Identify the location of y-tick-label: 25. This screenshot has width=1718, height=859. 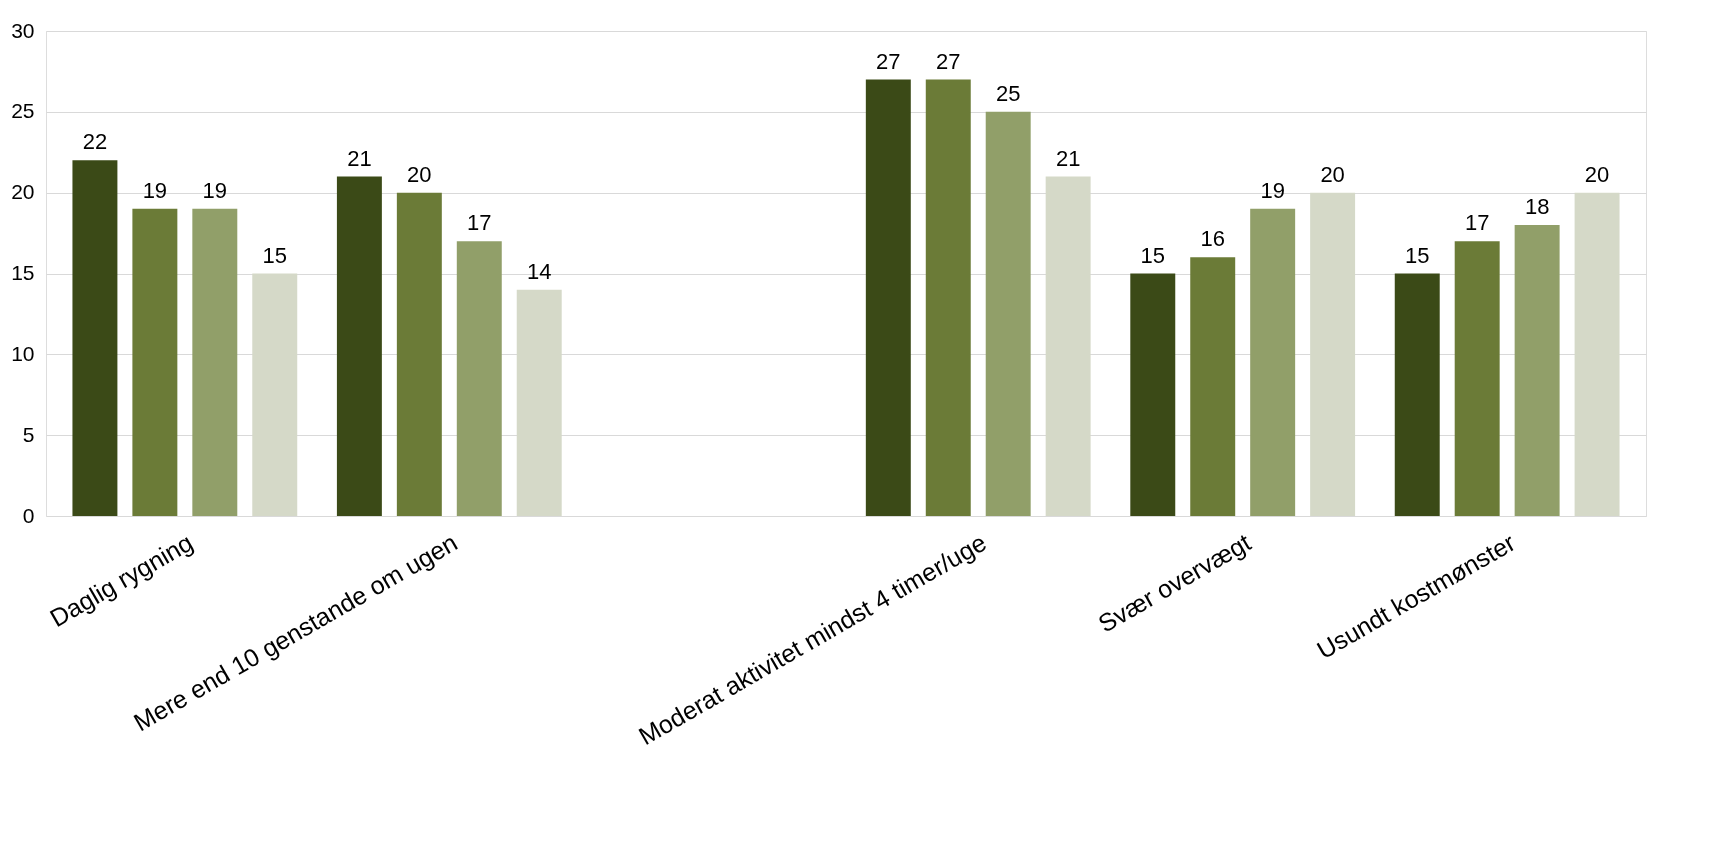
(23, 111).